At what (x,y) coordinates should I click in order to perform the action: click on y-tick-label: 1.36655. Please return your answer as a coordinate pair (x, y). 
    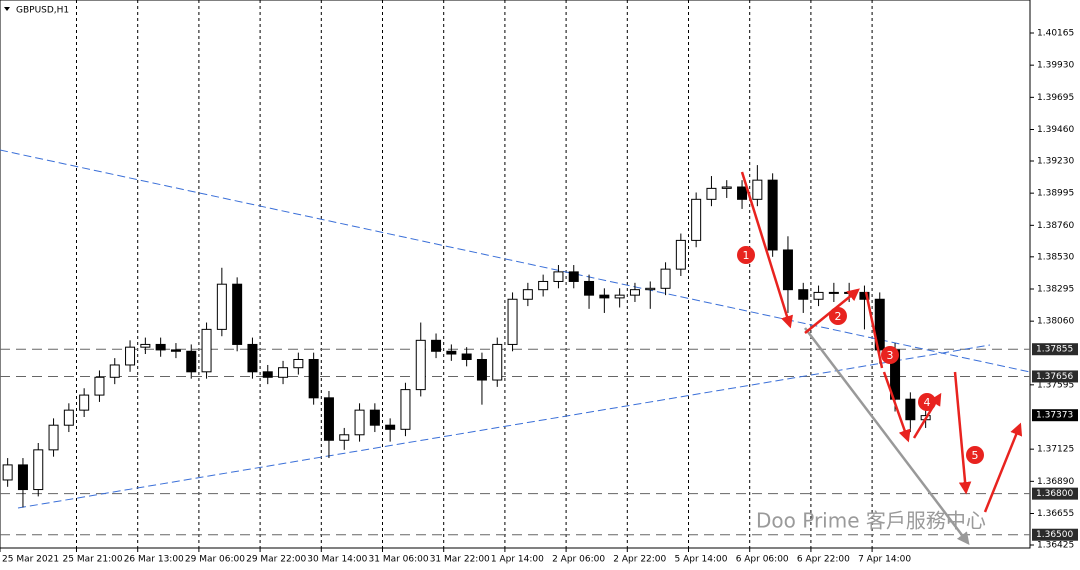
    Looking at the image, I should click on (1055, 514).